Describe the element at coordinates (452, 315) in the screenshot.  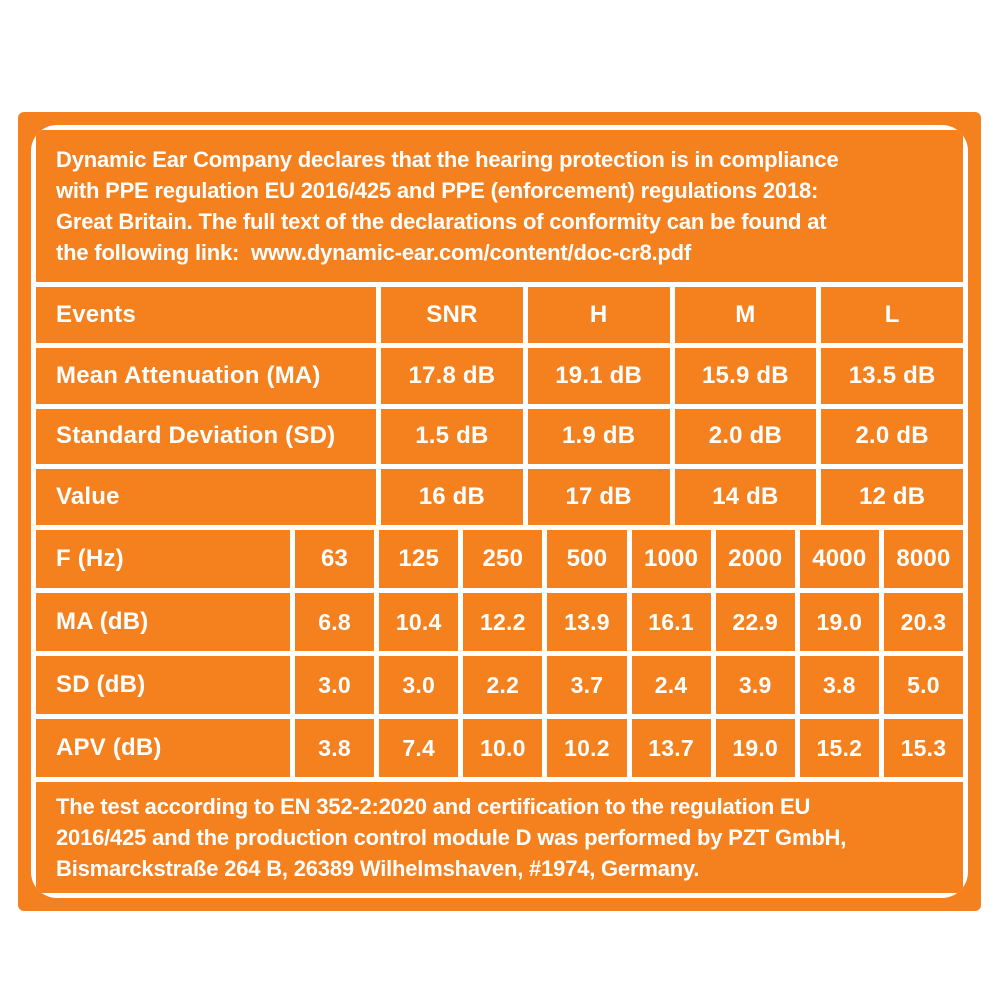
I see `table-column-header: SNR` at that location.